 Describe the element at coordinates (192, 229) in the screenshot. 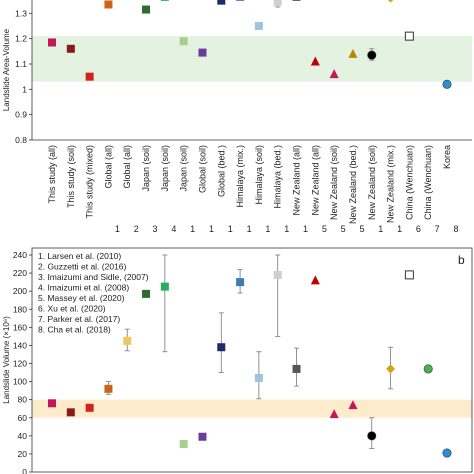

I see `category-ref-7: 1` at that location.